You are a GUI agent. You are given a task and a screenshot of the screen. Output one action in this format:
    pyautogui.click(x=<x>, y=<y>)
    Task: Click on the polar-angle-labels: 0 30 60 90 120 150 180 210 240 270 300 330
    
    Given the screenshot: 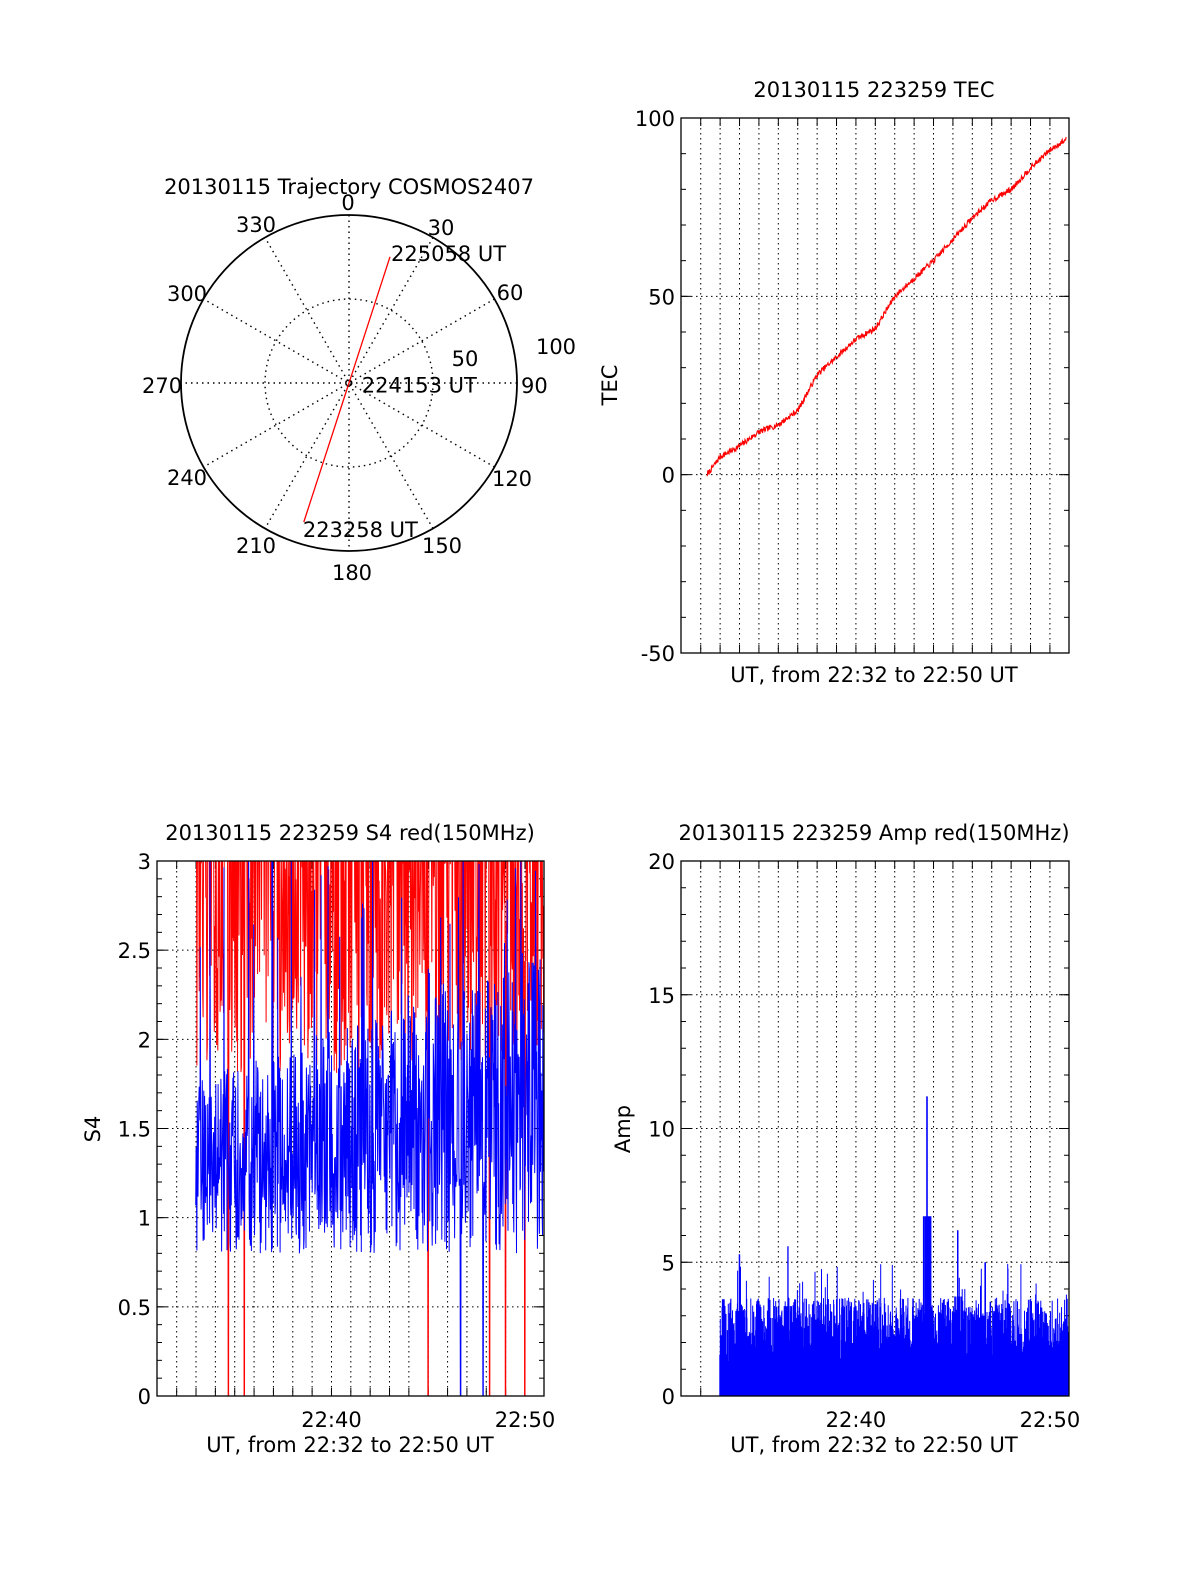 What is the action you would take?
    pyautogui.click(x=345, y=388)
    